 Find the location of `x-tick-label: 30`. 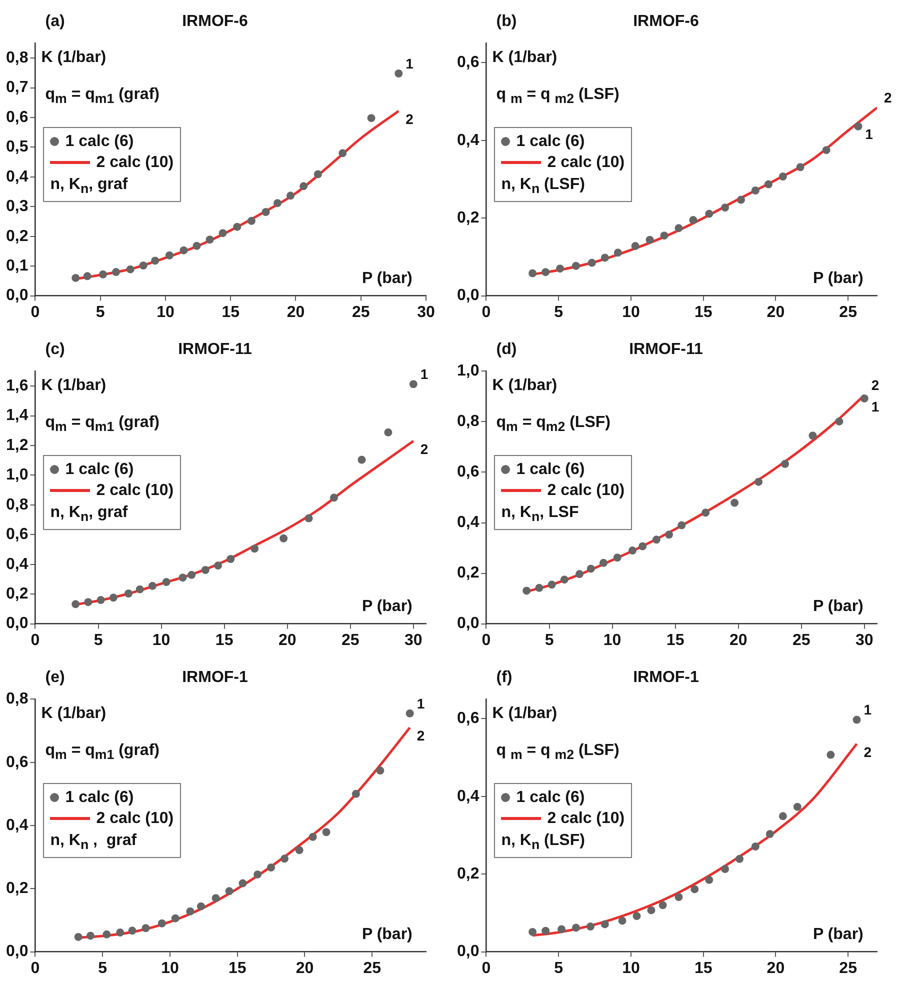

x-tick-label: 30 is located at coordinates (426, 312).